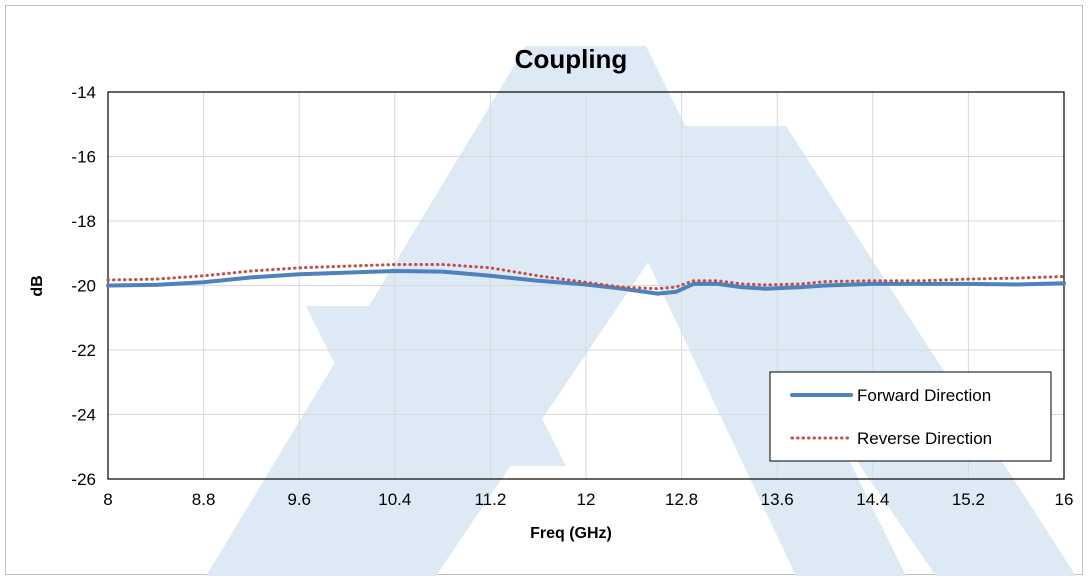  Describe the element at coordinates (1064, 499) in the screenshot. I see `x-tick-label: 16` at that location.